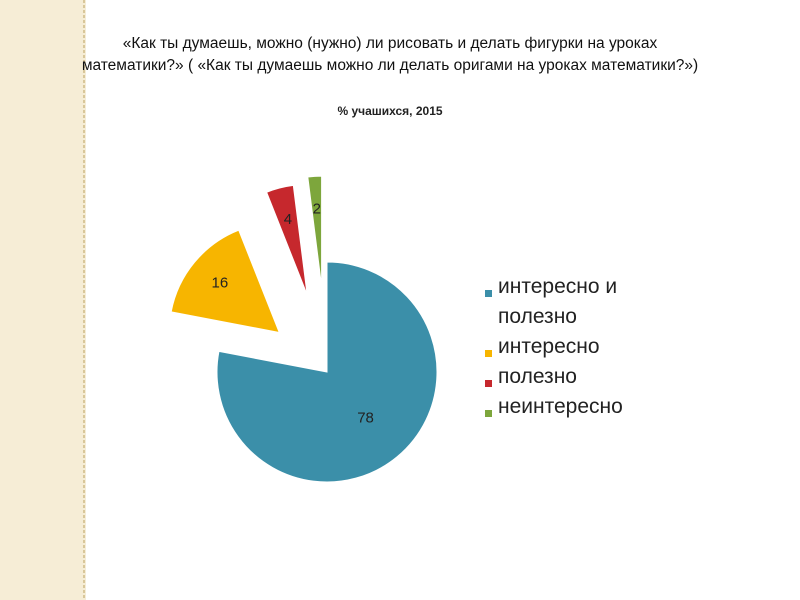  I want to click on chart-subtitle: % учашихся, 2015, so click(390, 111).